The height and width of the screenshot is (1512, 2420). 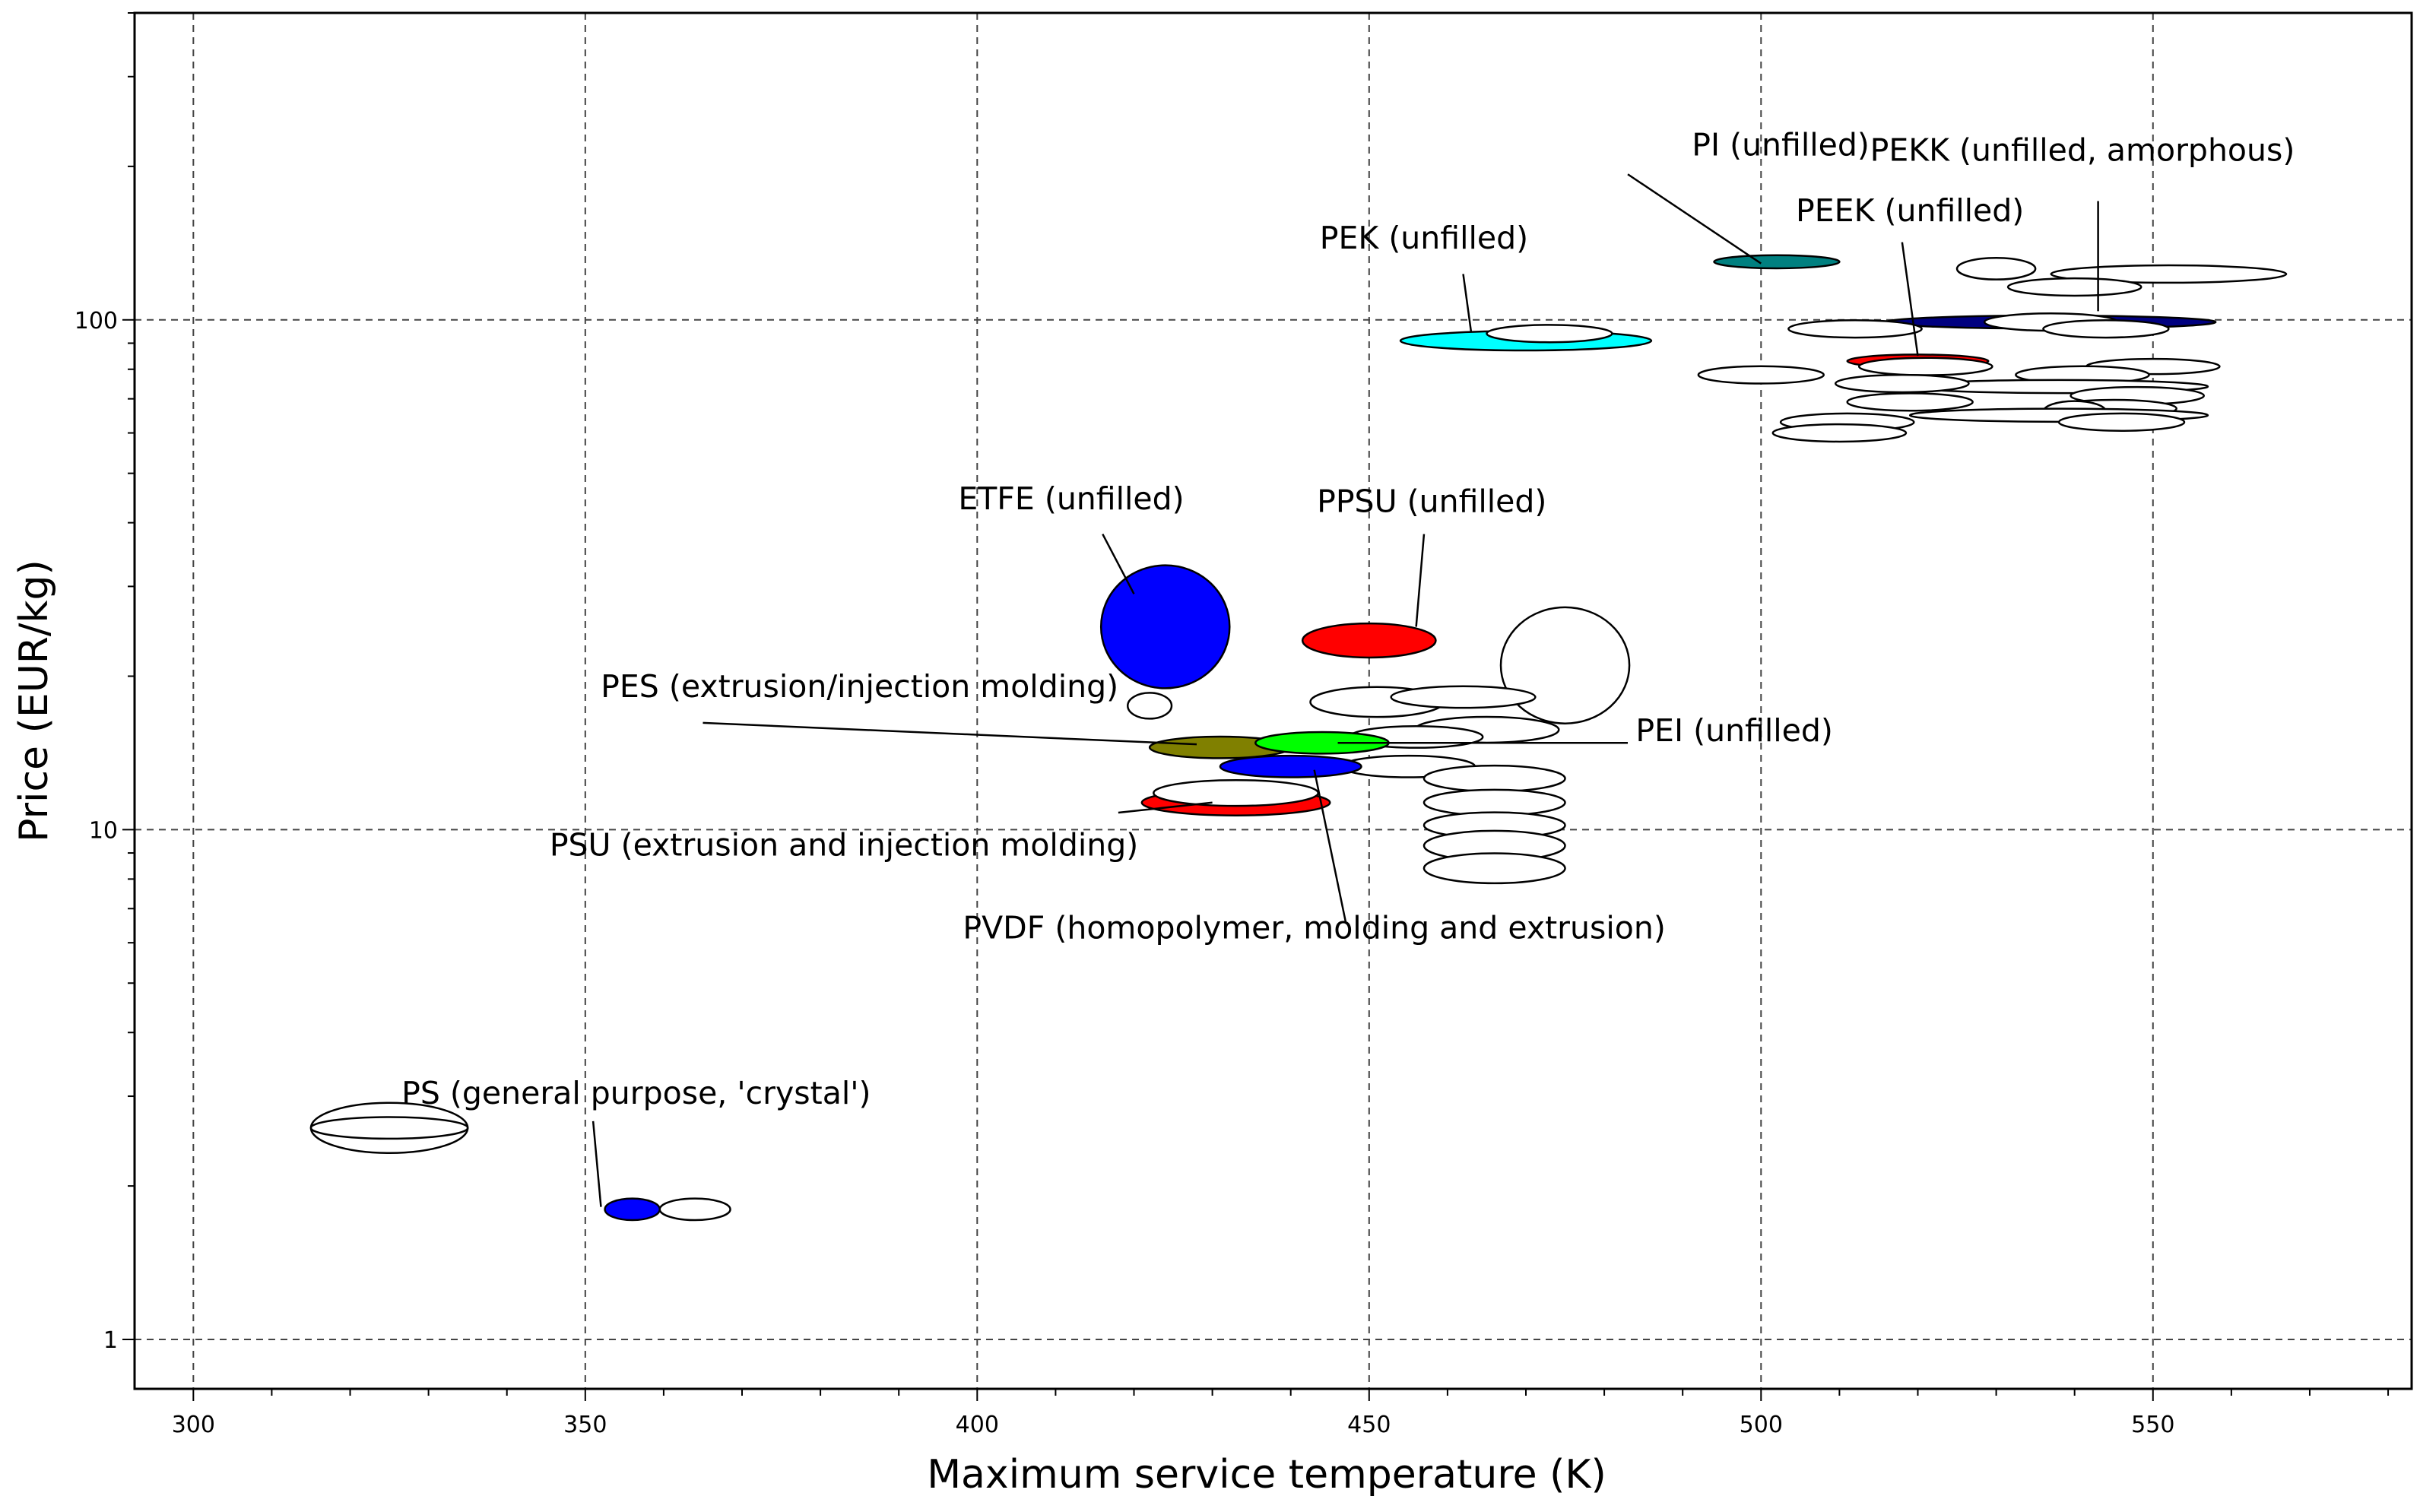 What do you see at coordinates (977, 1425) in the screenshot?
I see `x-tick-label: 400` at bounding box center [977, 1425].